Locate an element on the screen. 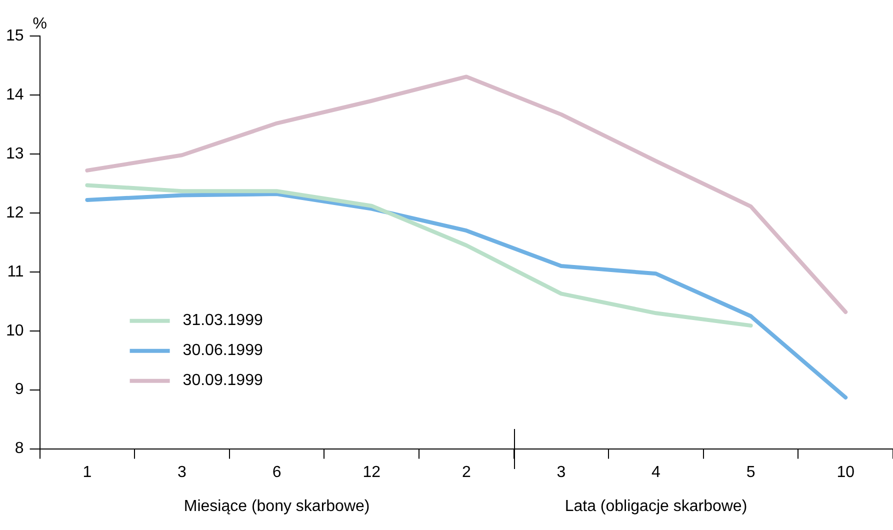 The image size is (893, 530). x-tick-label: 10 is located at coordinates (845, 472).